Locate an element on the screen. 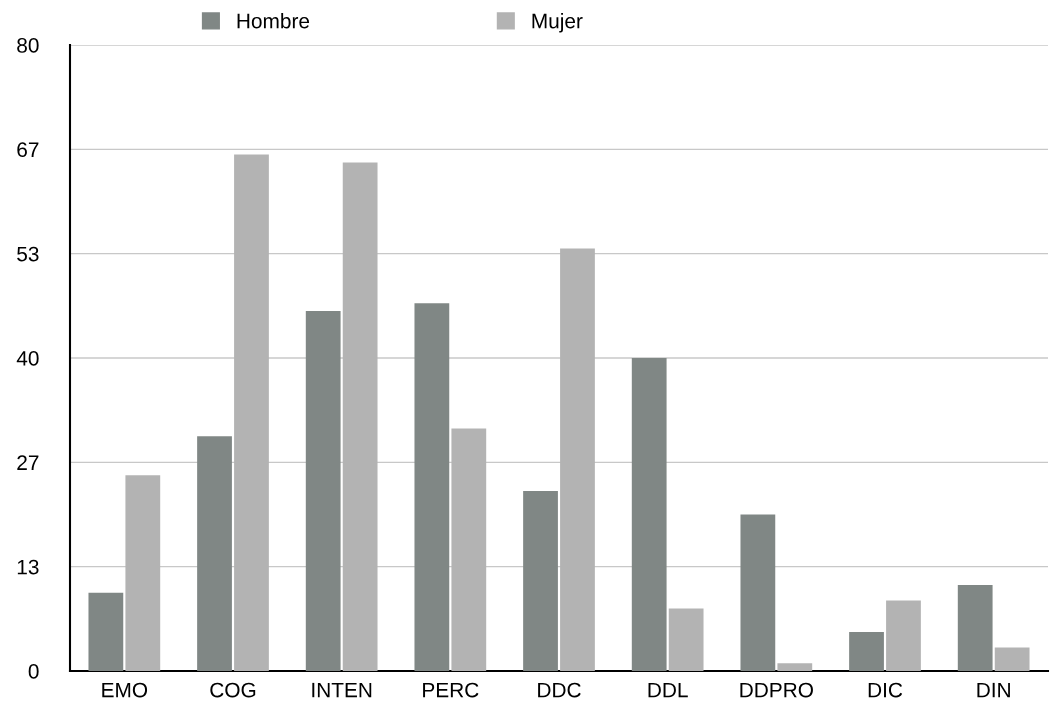 This screenshot has width=1050, height=709. x-tick-label: DDL is located at coordinates (668, 690).